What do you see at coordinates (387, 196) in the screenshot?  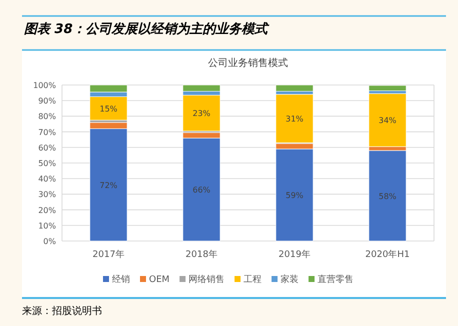 I see `data-label: 58%` at bounding box center [387, 196].